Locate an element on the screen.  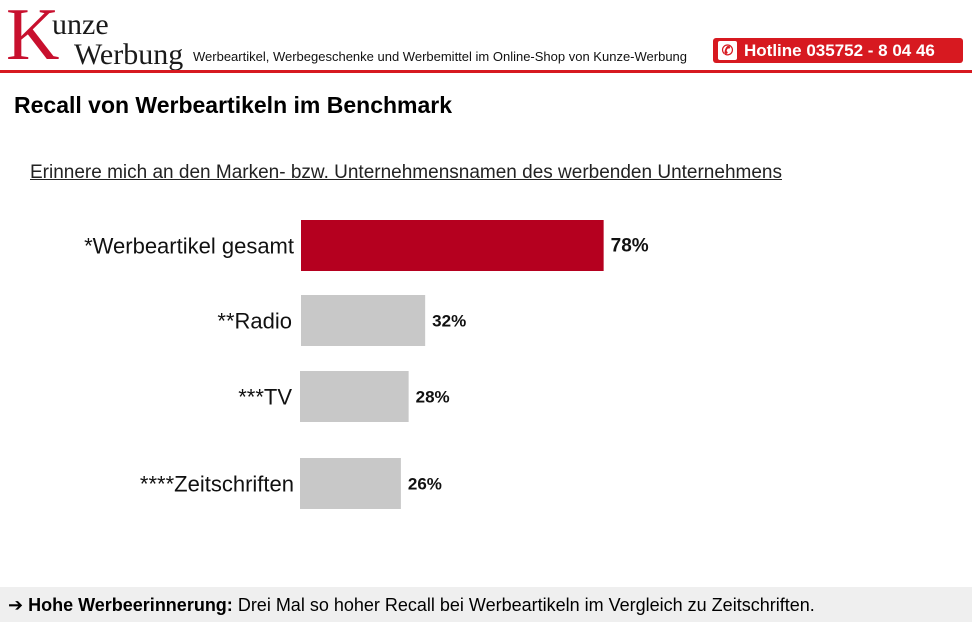
logo-line1: unze is located at coordinates (80, 24).